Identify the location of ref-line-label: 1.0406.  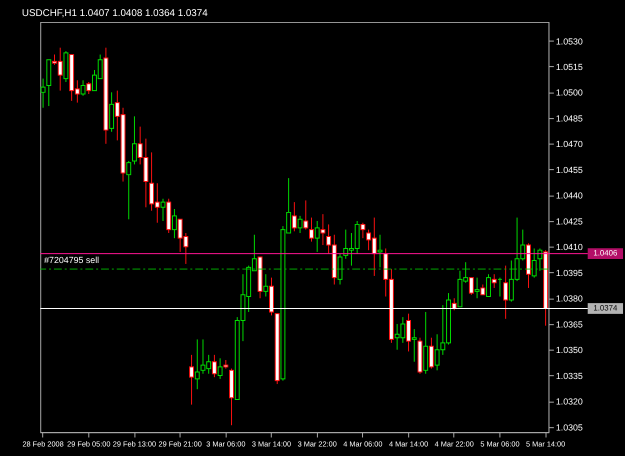
(605, 253).